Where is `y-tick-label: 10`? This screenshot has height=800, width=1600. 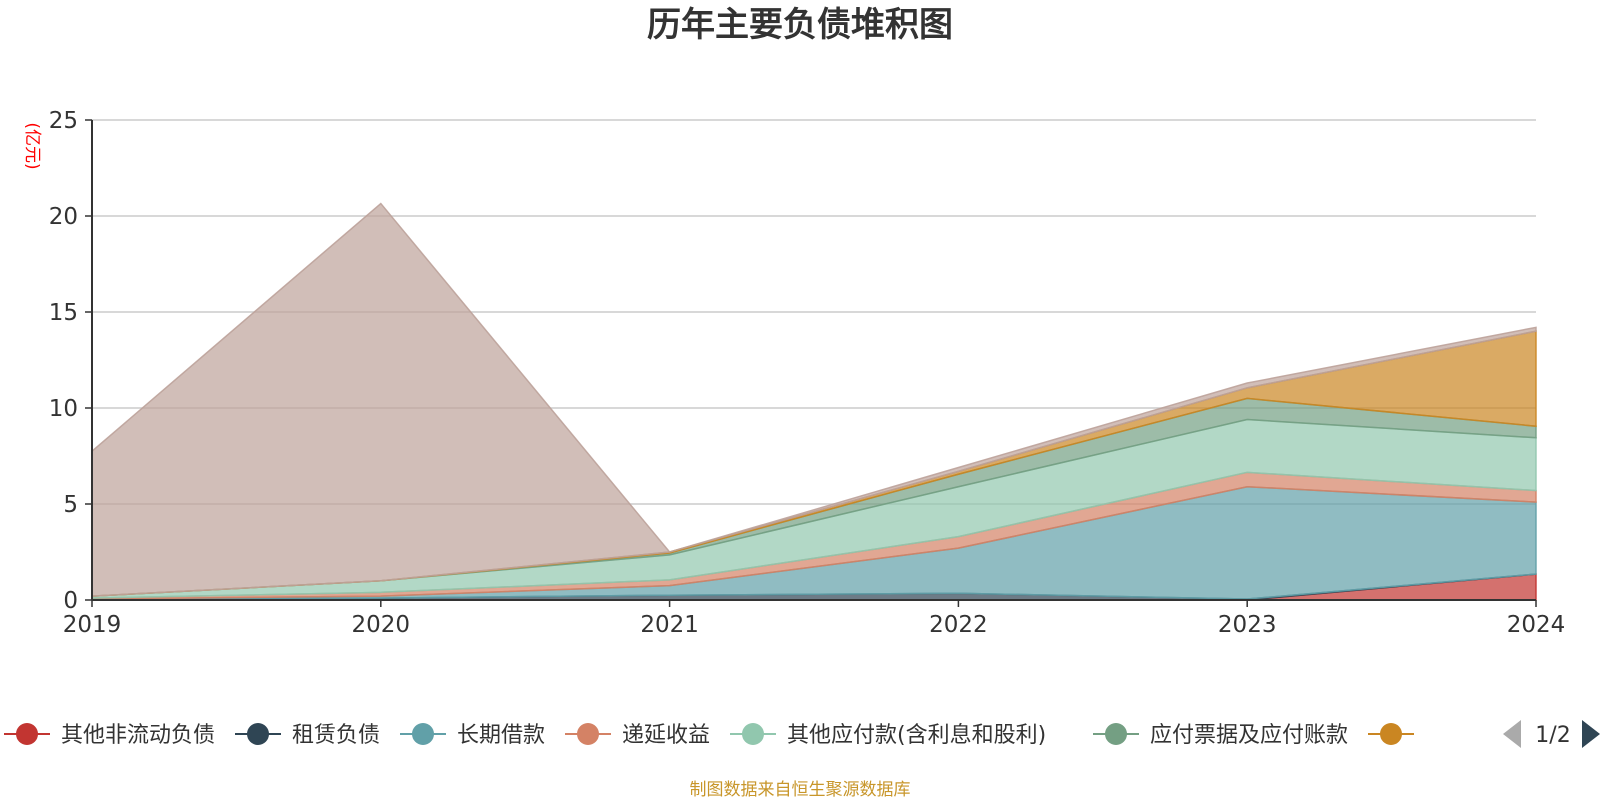 y-tick-label: 10 is located at coordinates (63, 409).